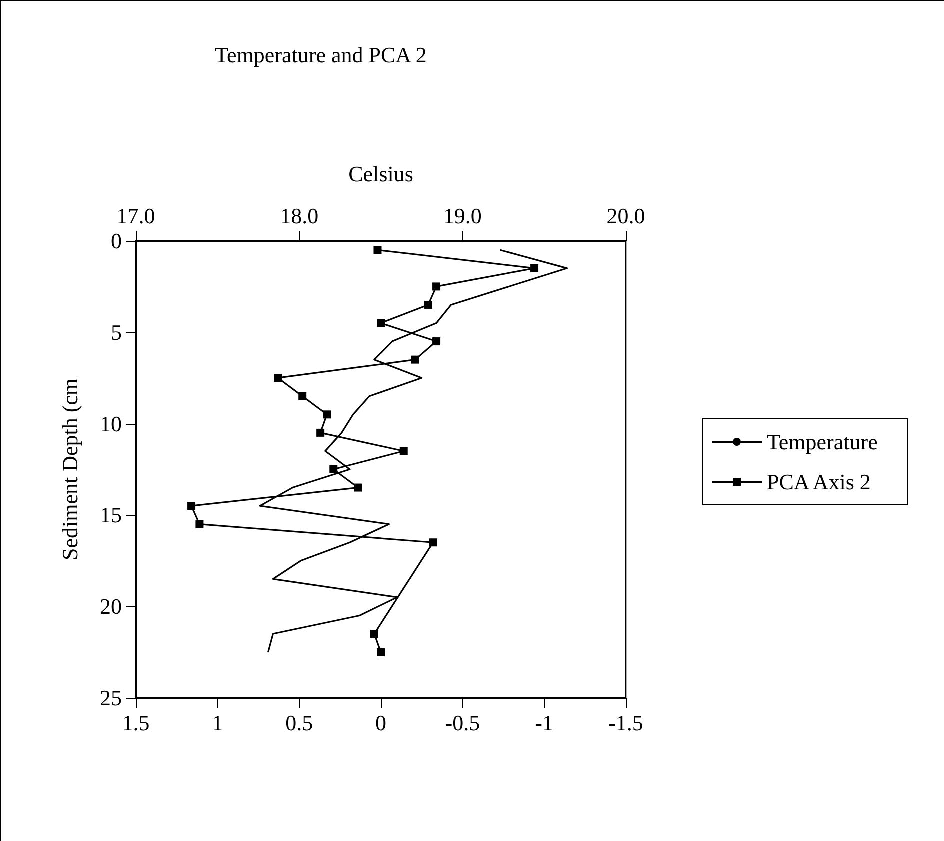 This screenshot has height=841, width=944. I want to click on x-tick-label: 1, so click(218, 723).